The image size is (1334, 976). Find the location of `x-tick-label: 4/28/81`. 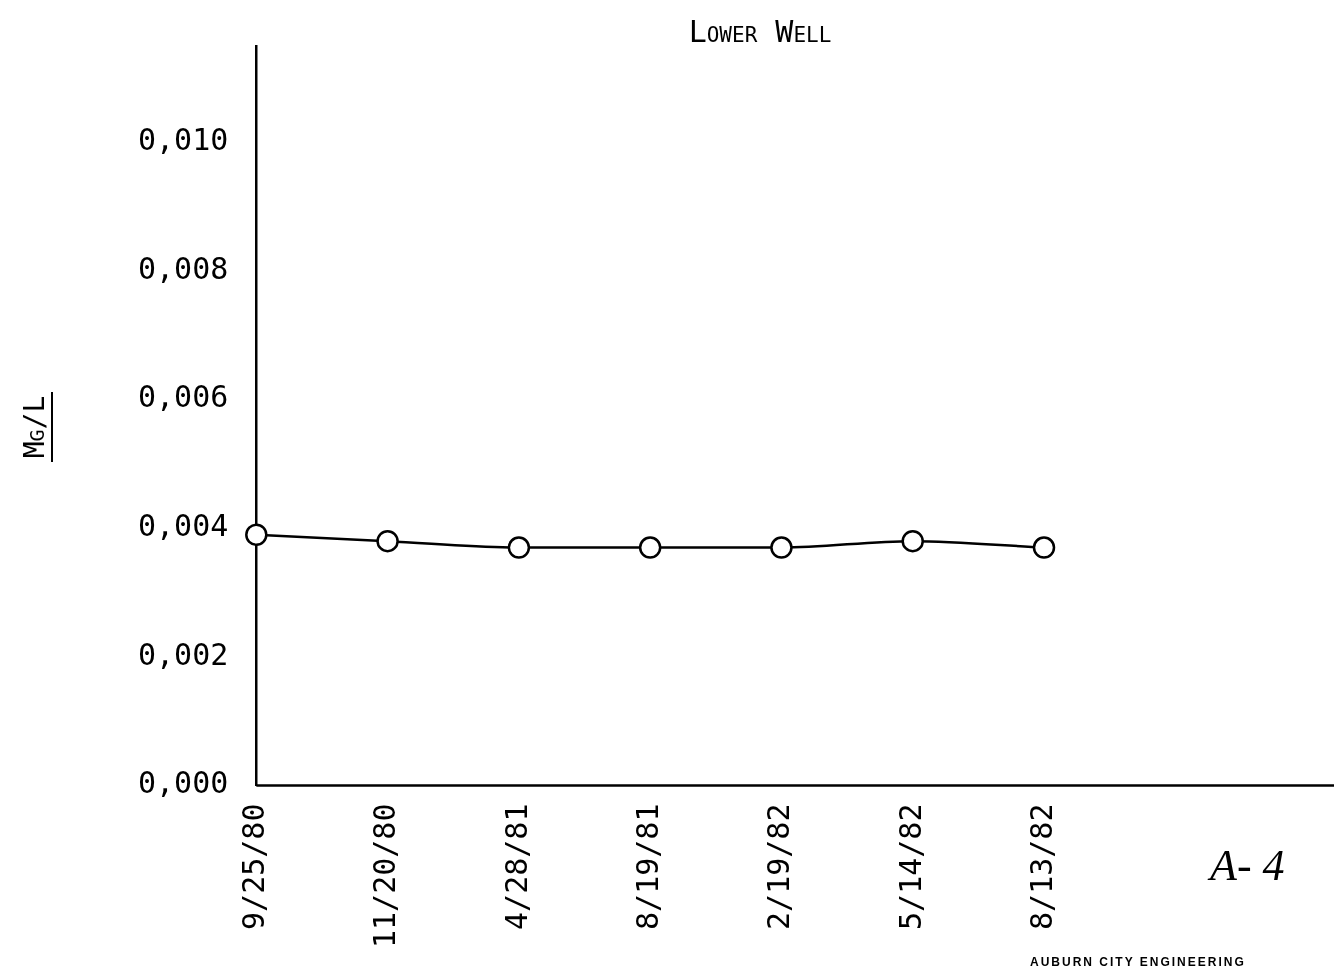

x-tick-label: 4/28/81 is located at coordinates (516, 866).